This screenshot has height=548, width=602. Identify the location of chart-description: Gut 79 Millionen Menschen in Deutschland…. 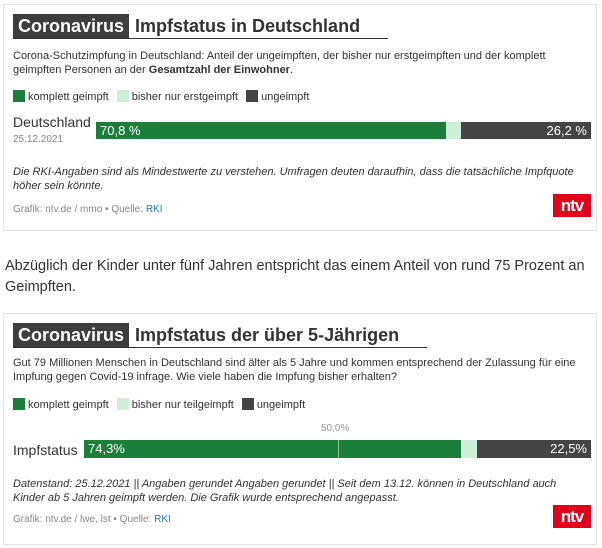
(294, 370).